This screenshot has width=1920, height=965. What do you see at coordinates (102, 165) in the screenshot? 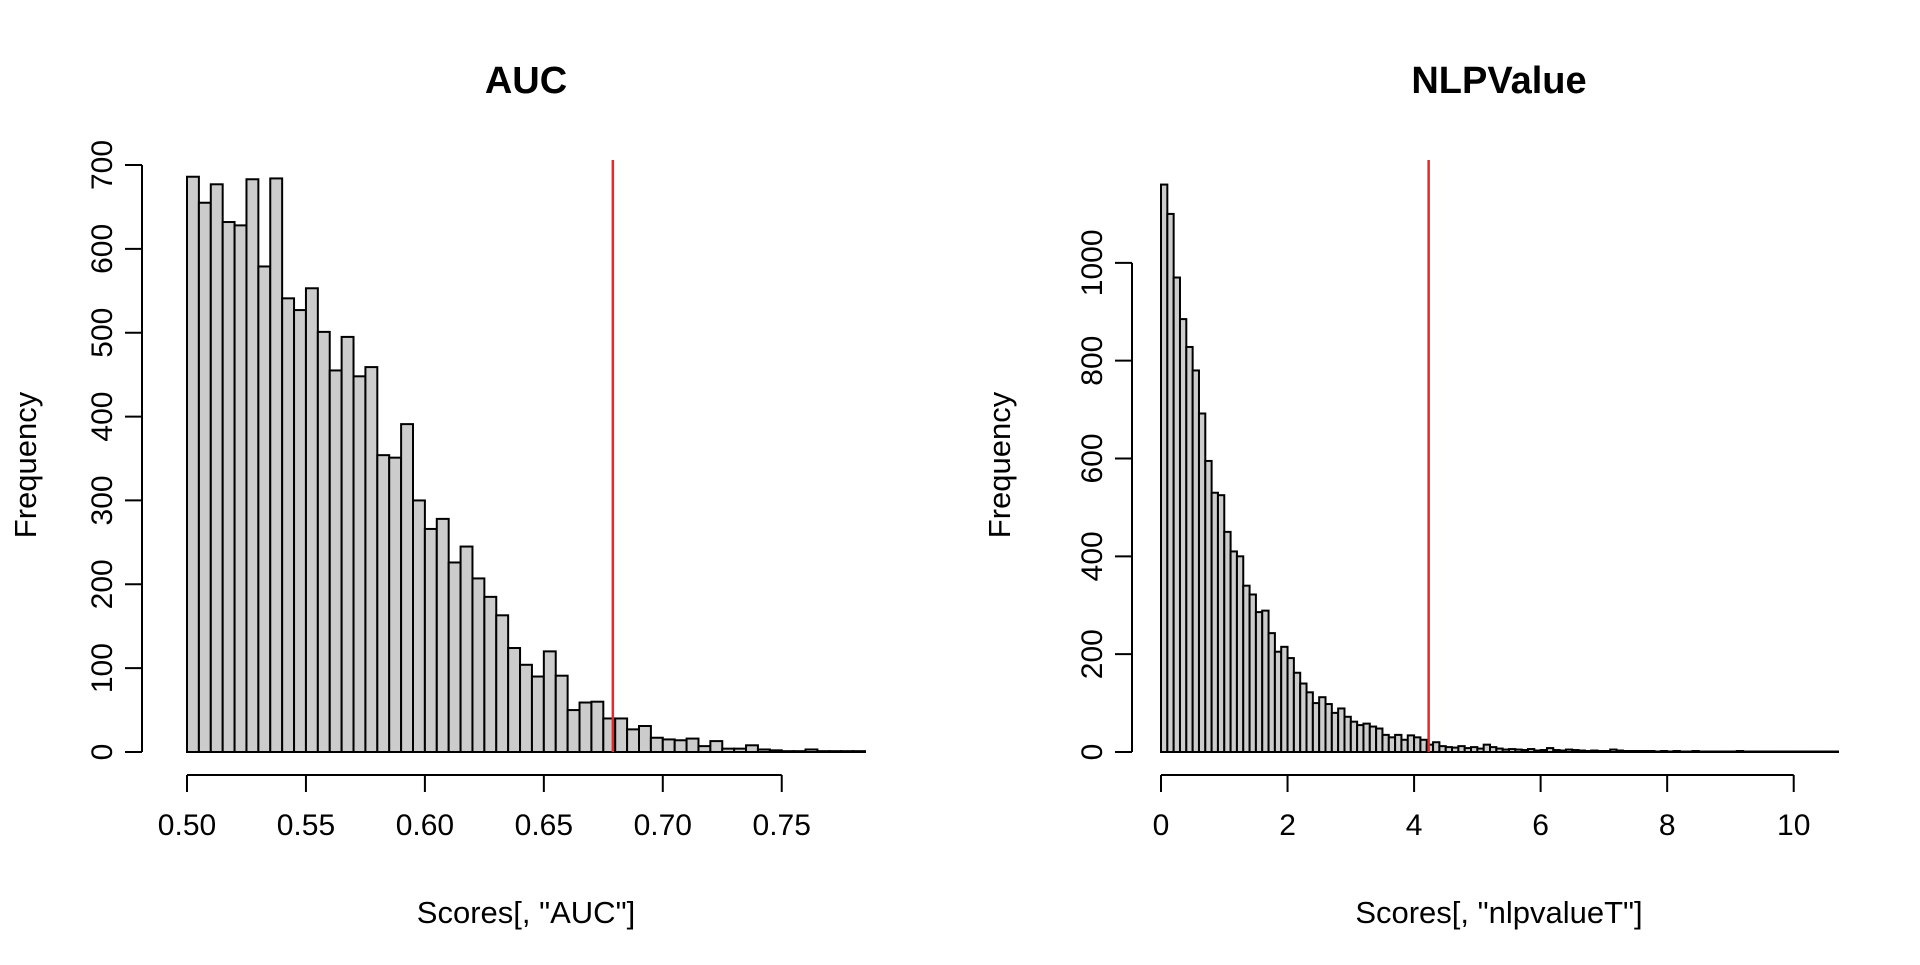
I see `auc-y-tick-label: 700` at bounding box center [102, 165].